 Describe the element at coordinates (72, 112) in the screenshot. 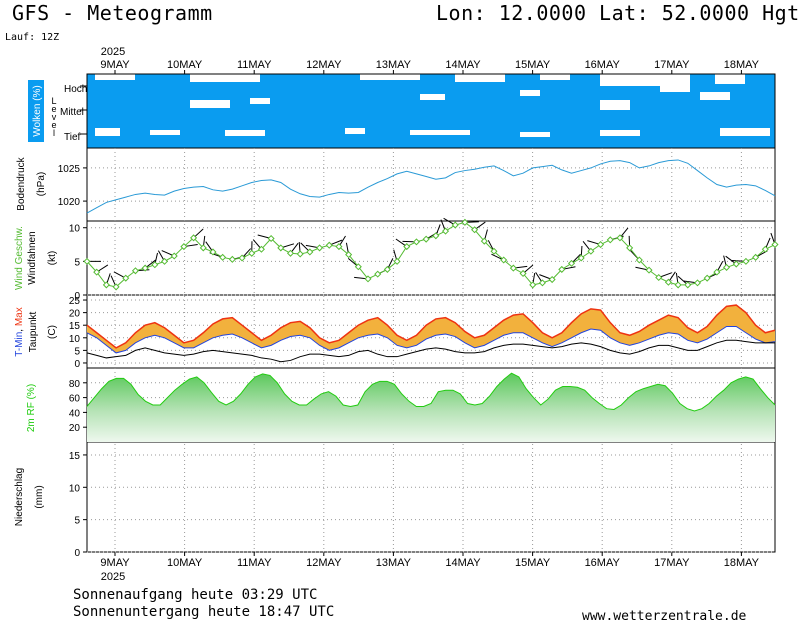

I see `cloud-level-mid: Mittel` at that location.